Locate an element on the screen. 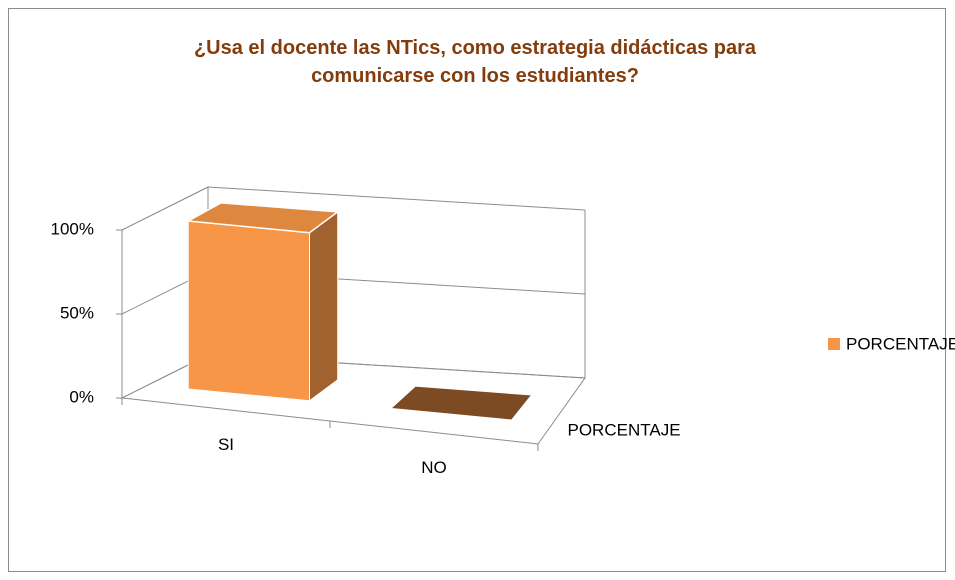  y-tick-label: 0% is located at coordinates (81, 396).